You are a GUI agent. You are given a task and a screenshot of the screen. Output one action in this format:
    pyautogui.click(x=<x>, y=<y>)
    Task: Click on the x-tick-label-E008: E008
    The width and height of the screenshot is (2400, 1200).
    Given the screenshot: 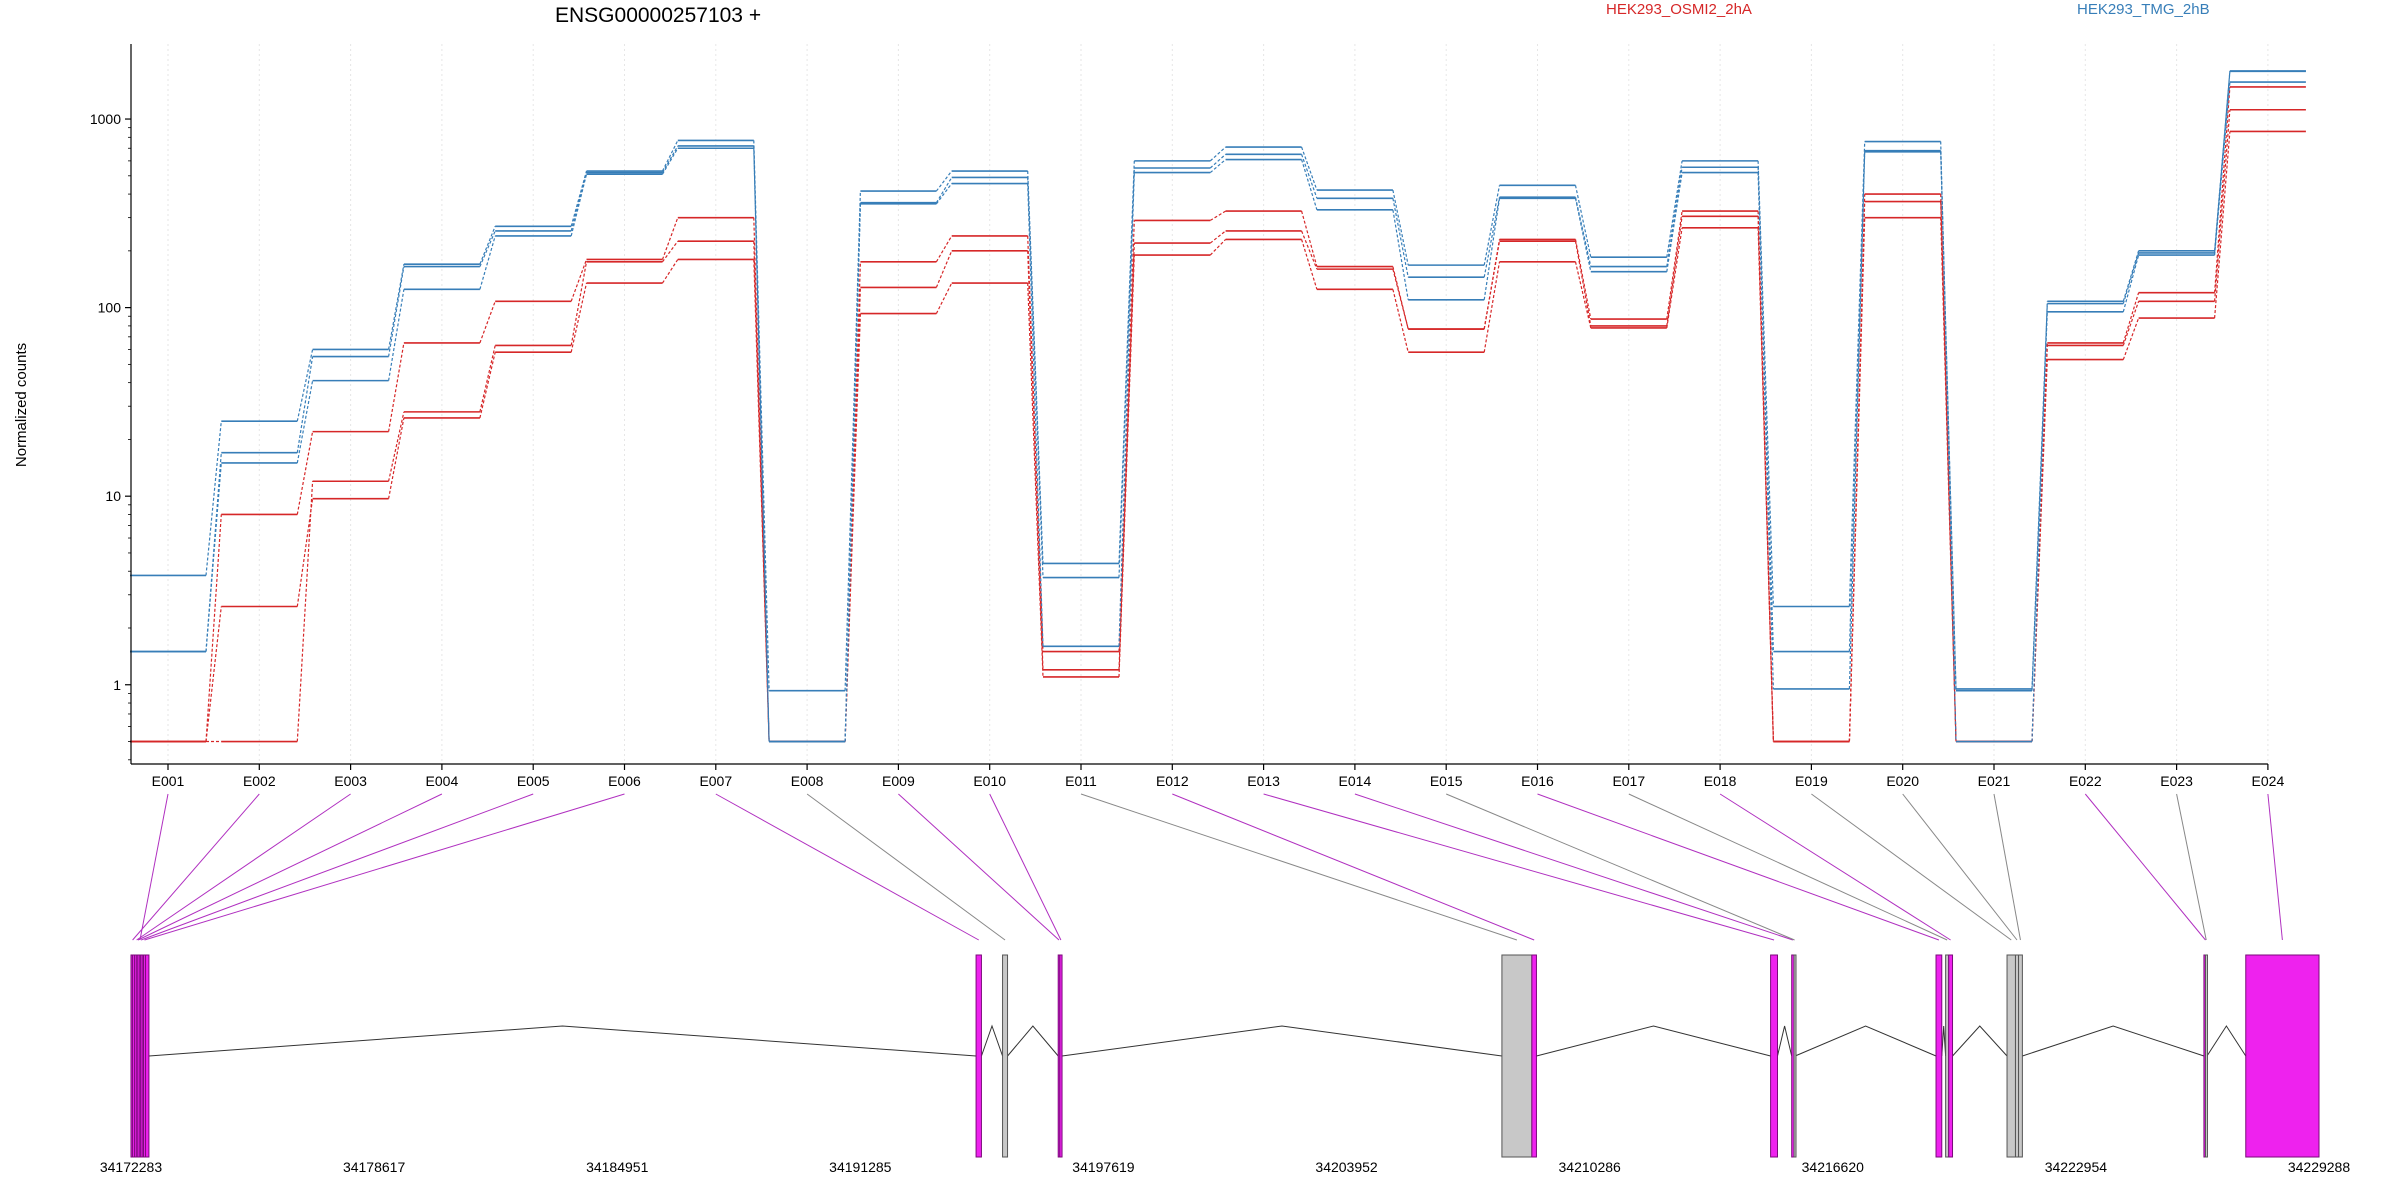 What is the action you would take?
    pyautogui.click(x=807, y=781)
    